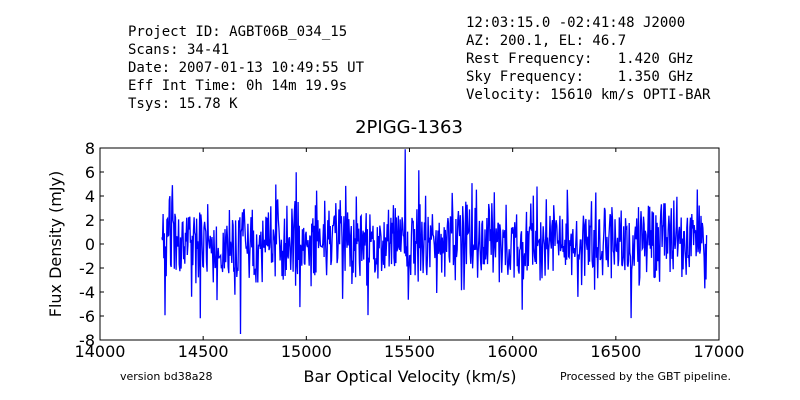 This screenshot has height=400, width=800. I want to click on y-tick-label: 0, so click(90, 244).